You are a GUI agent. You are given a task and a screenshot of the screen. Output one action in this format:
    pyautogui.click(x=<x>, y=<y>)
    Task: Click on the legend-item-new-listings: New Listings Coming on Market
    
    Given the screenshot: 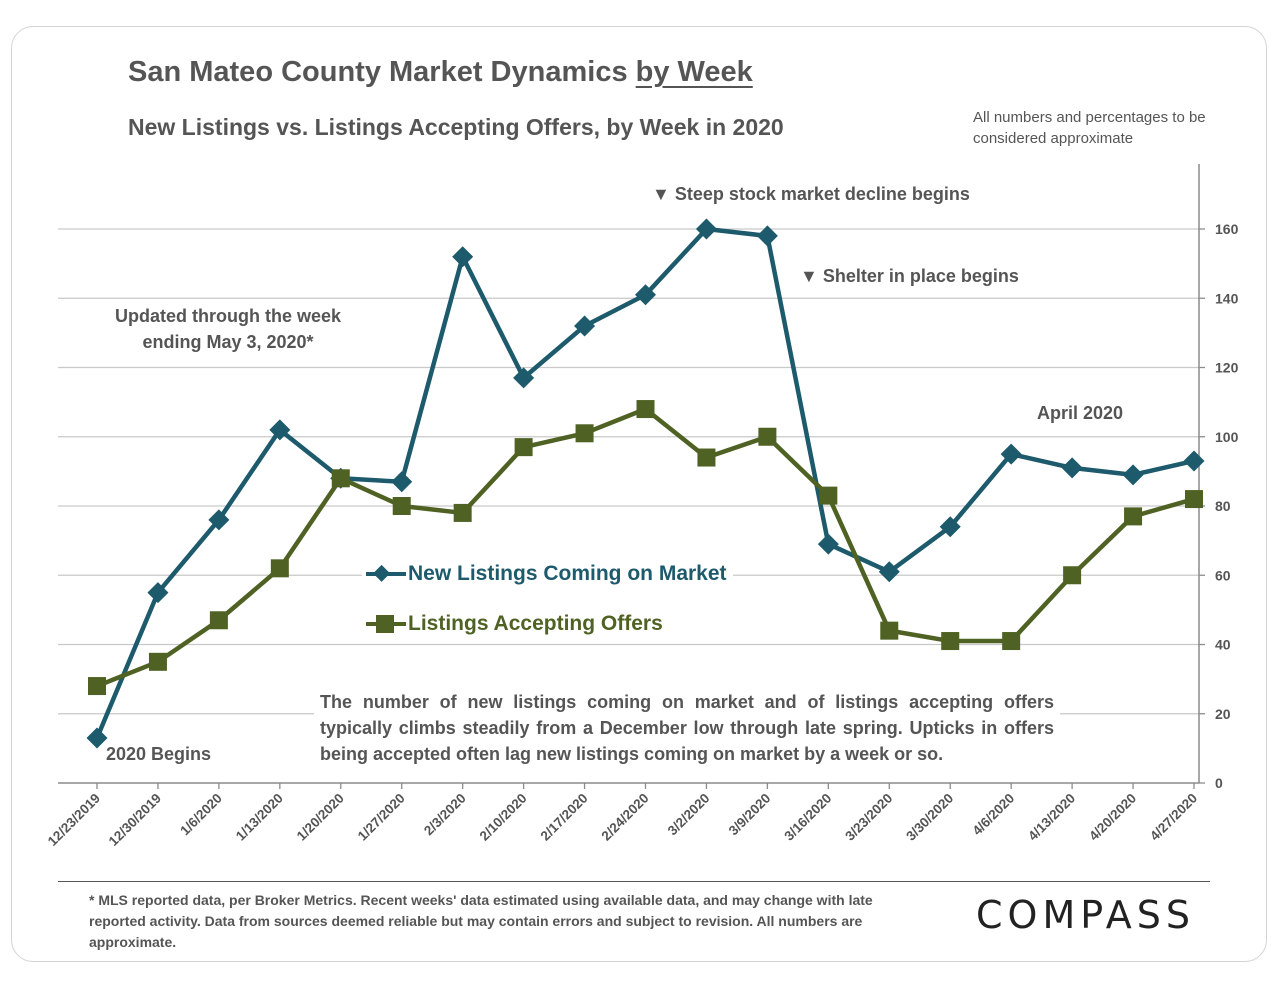 What is the action you would take?
    pyautogui.click(x=547, y=574)
    